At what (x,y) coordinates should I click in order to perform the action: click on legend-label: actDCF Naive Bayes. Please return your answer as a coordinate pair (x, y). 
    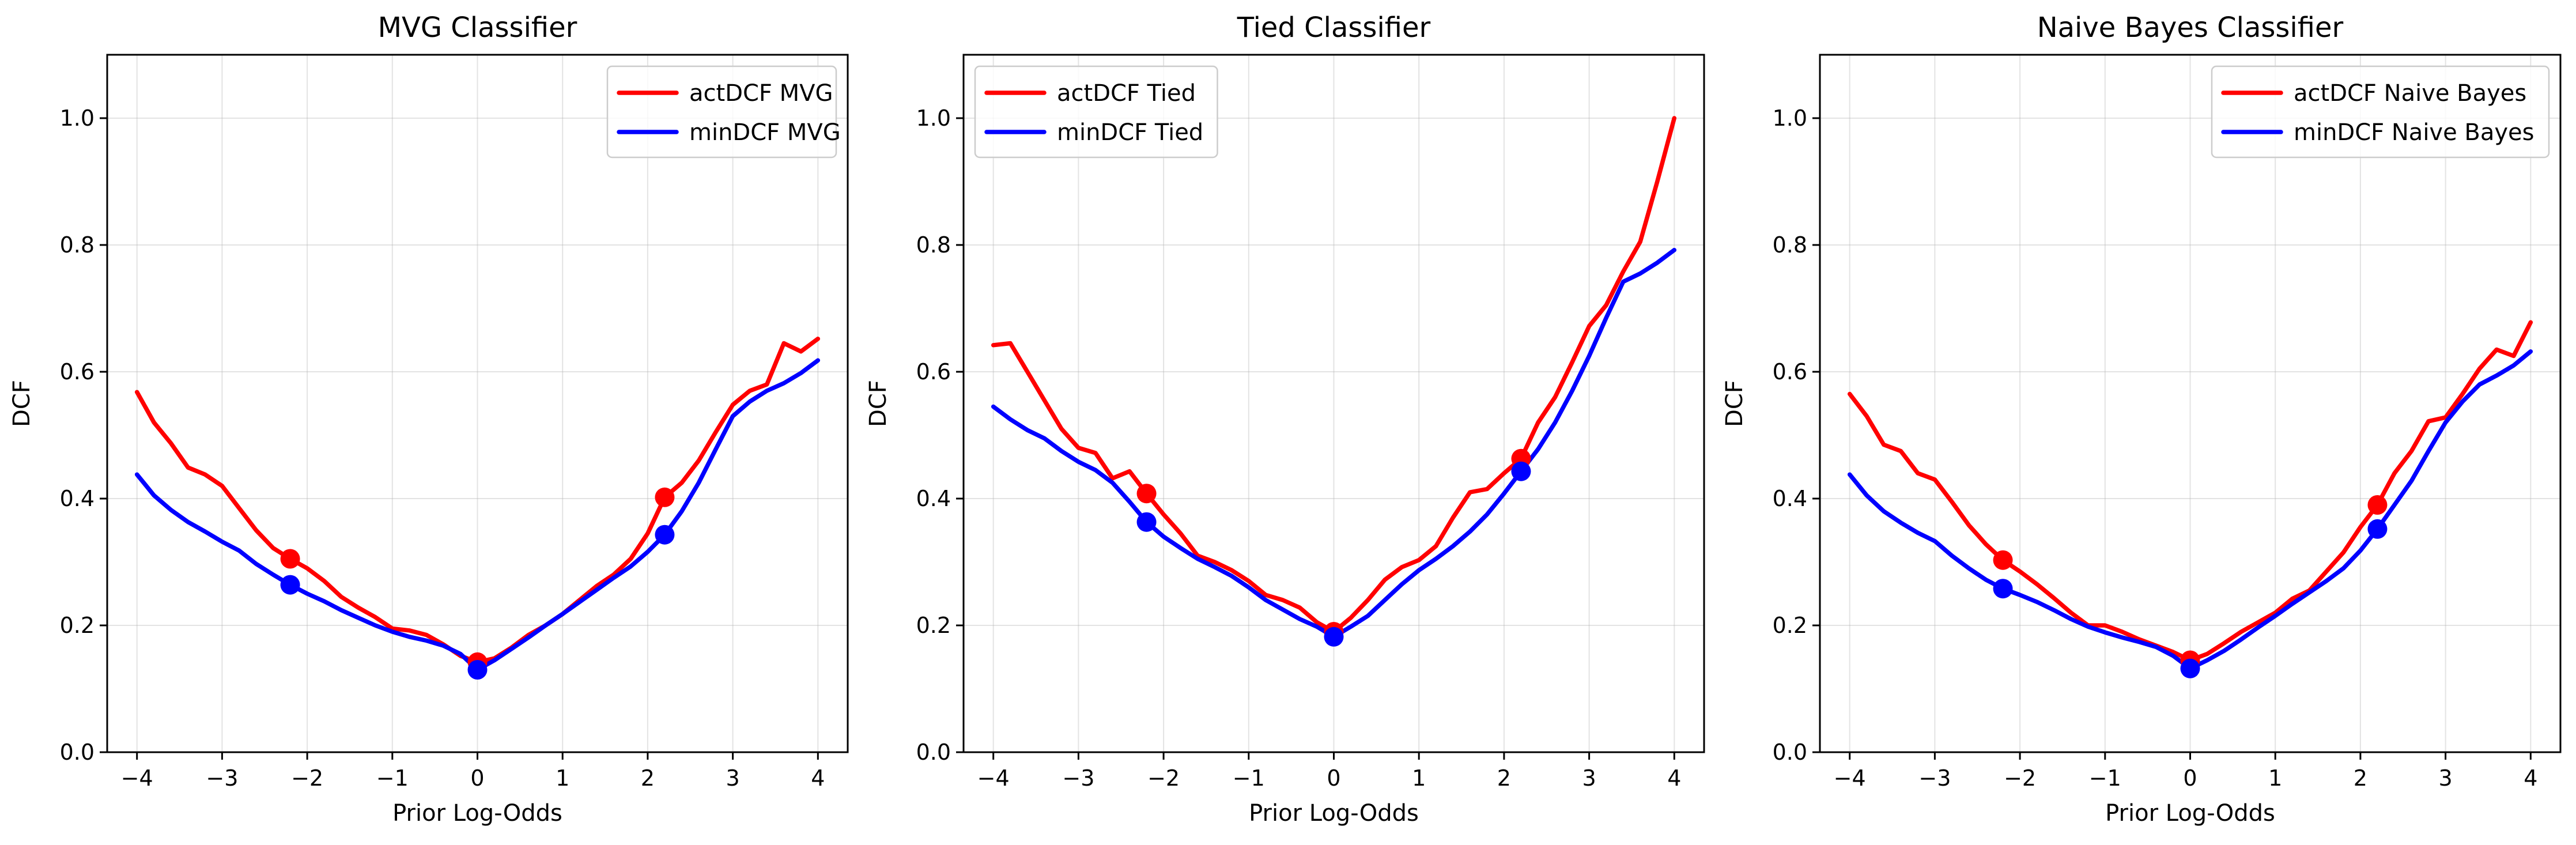
    Looking at the image, I should click on (2410, 94).